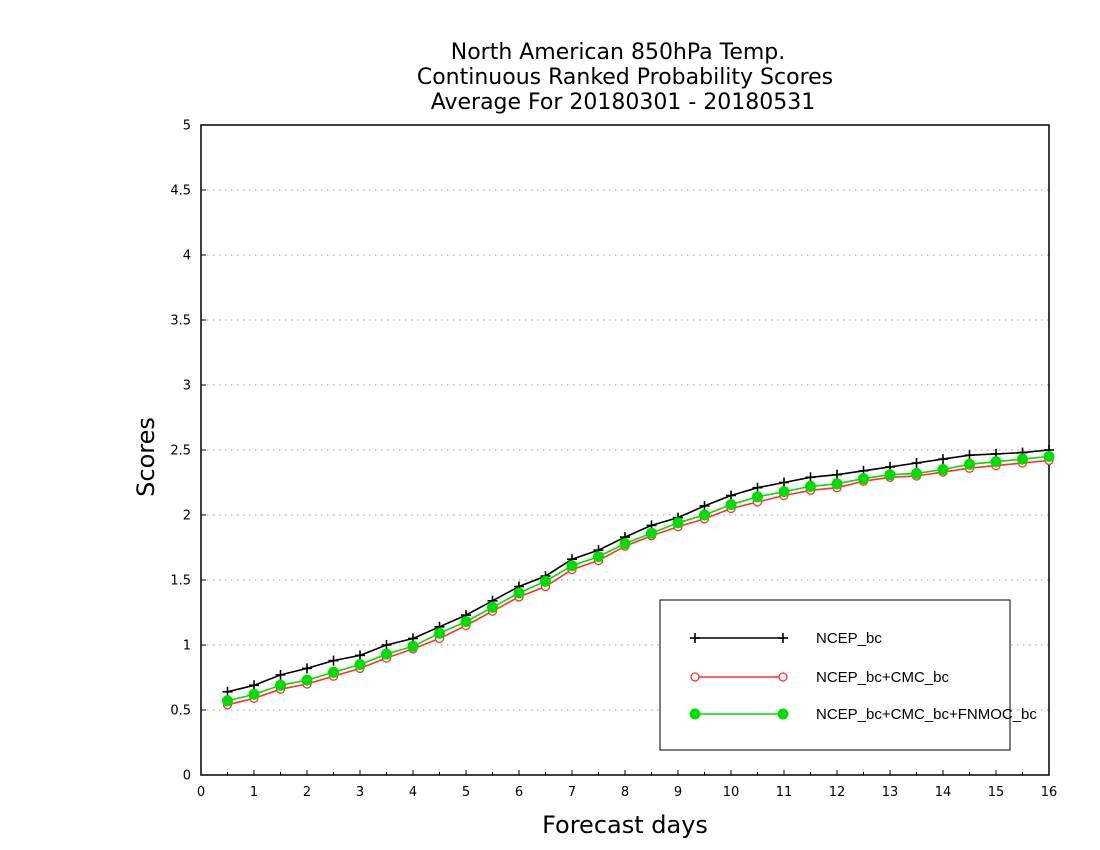 The image size is (1100, 850). Describe the element at coordinates (180, 581) in the screenshot. I see `y-tick-label: 1.5` at that location.